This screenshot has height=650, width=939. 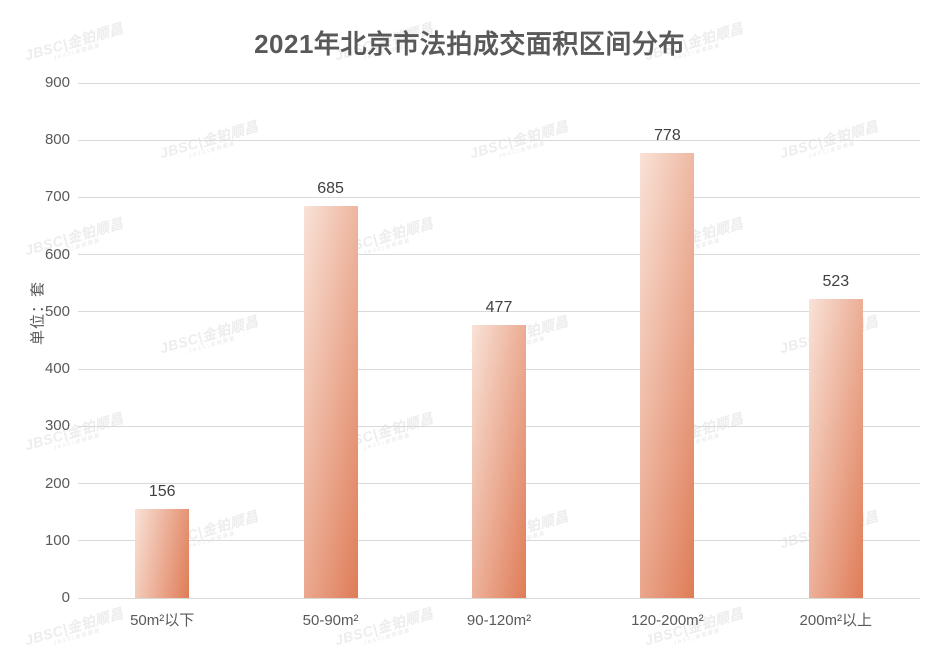 I want to click on x-category-label: 120-200m², so click(x=667, y=620).